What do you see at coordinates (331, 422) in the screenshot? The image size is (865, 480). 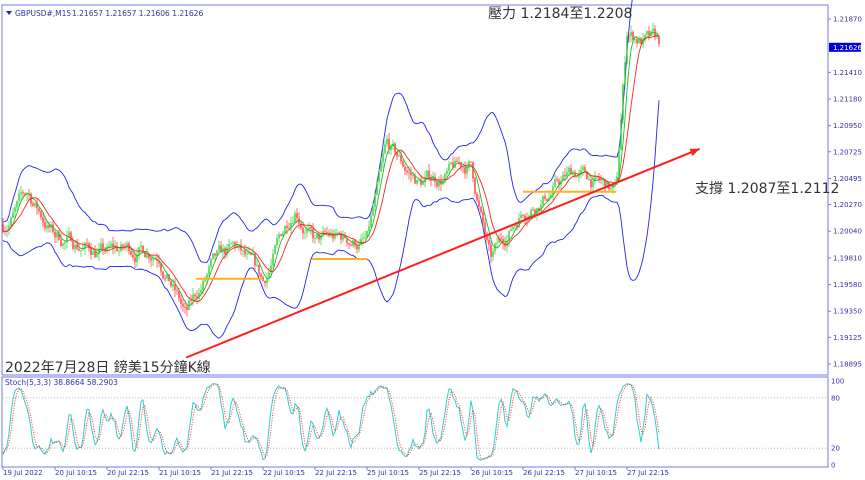 I see `stoch-main-line` at bounding box center [331, 422].